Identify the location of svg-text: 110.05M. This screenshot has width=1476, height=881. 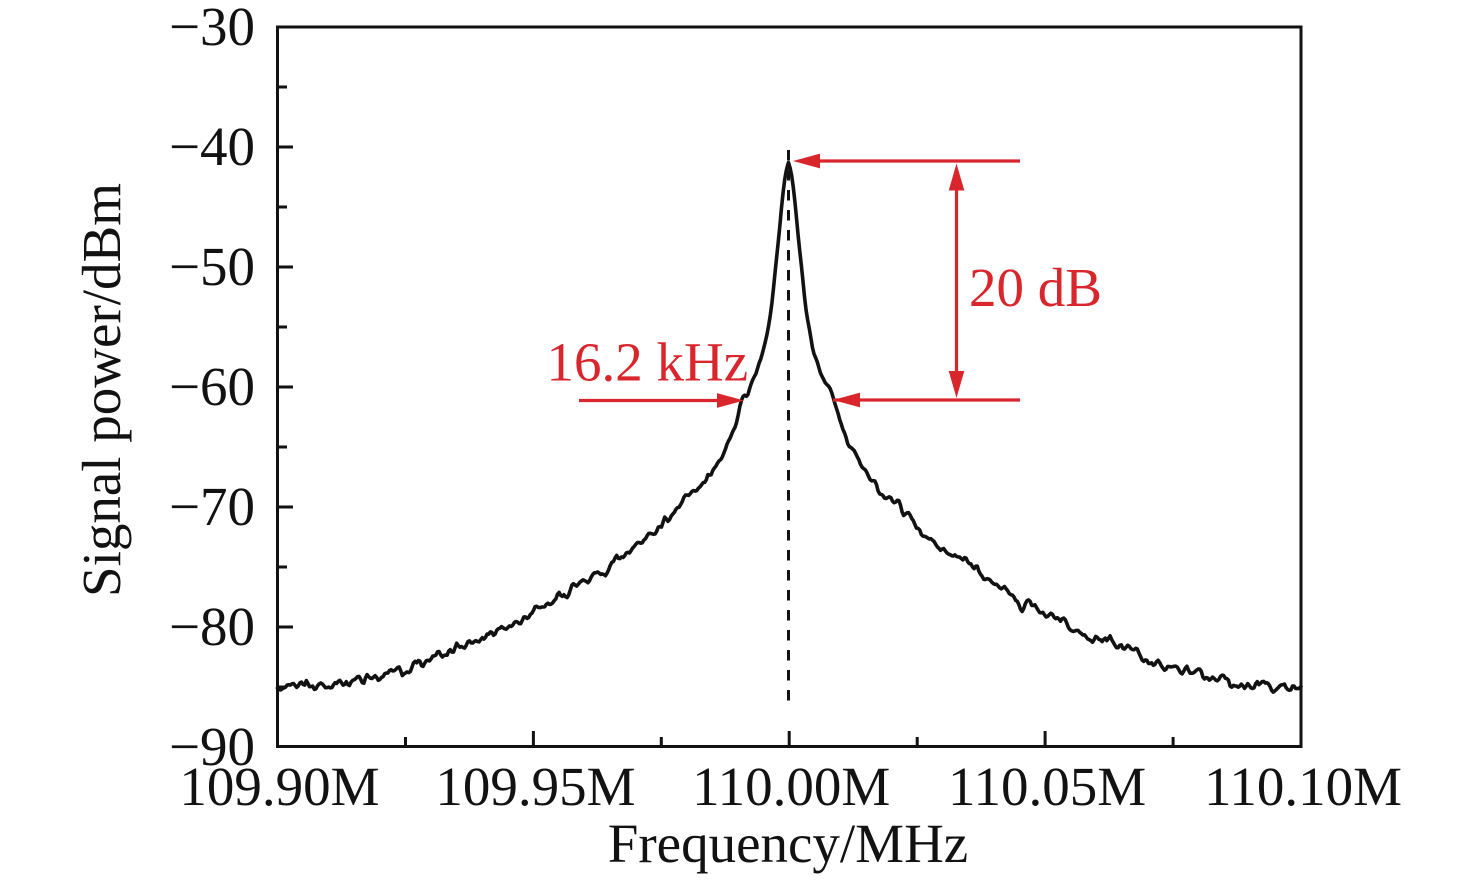
(1047, 786).